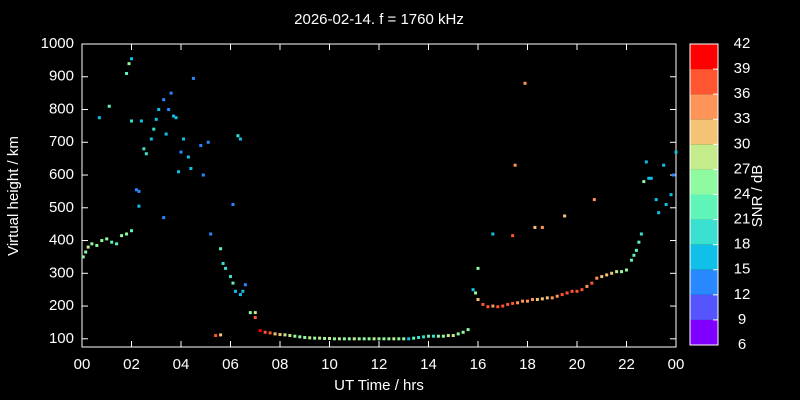  I want to click on y-tick-label: 400, so click(61, 240).